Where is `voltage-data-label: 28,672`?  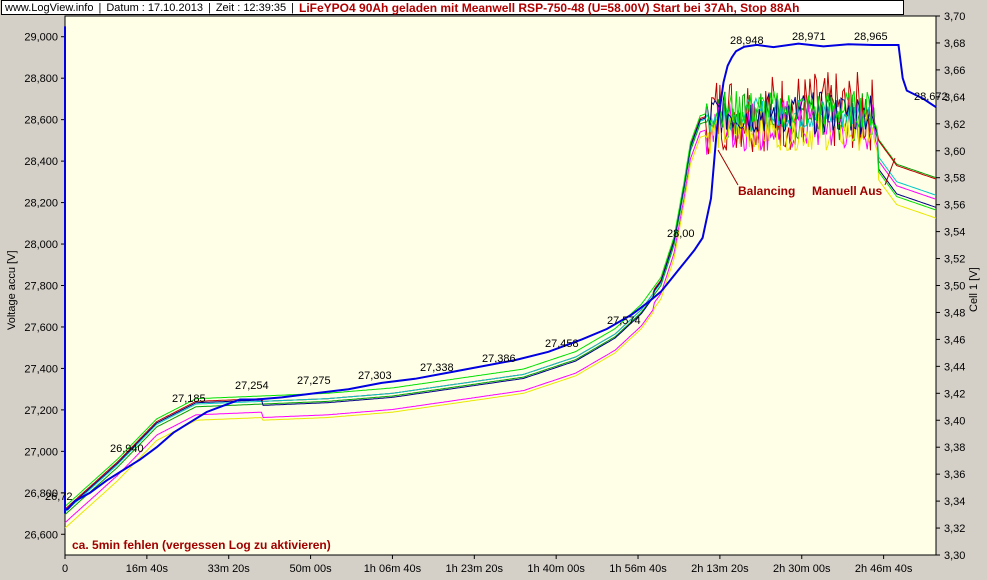 voltage-data-label: 28,672 is located at coordinates (931, 97).